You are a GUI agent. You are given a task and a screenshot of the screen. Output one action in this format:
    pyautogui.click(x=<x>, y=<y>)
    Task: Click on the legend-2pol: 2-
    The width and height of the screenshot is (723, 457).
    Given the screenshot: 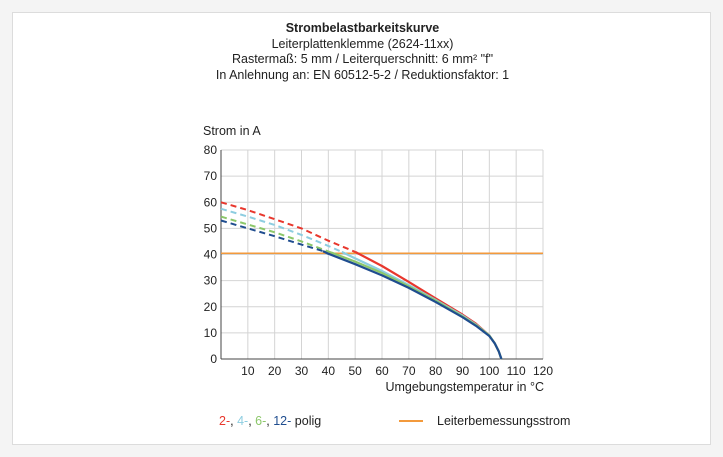 What is the action you would take?
    pyautogui.click(x=225, y=421)
    